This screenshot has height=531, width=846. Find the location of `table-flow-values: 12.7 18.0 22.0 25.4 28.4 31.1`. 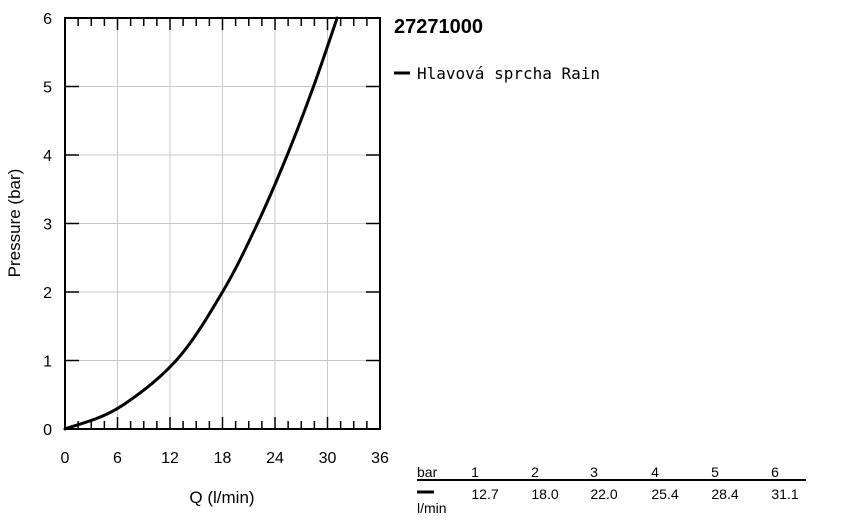

table-flow-values: 12.7 18.0 22.0 25.4 28.4 31.1 is located at coordinates (634, 494).